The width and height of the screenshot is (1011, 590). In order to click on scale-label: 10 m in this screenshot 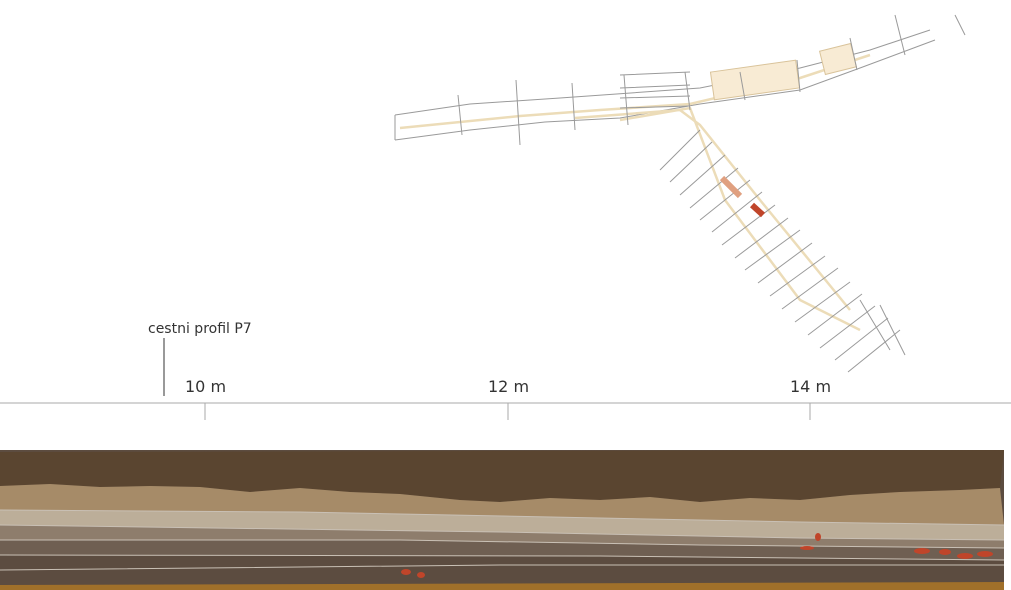, I will do `click(205, 386)`.